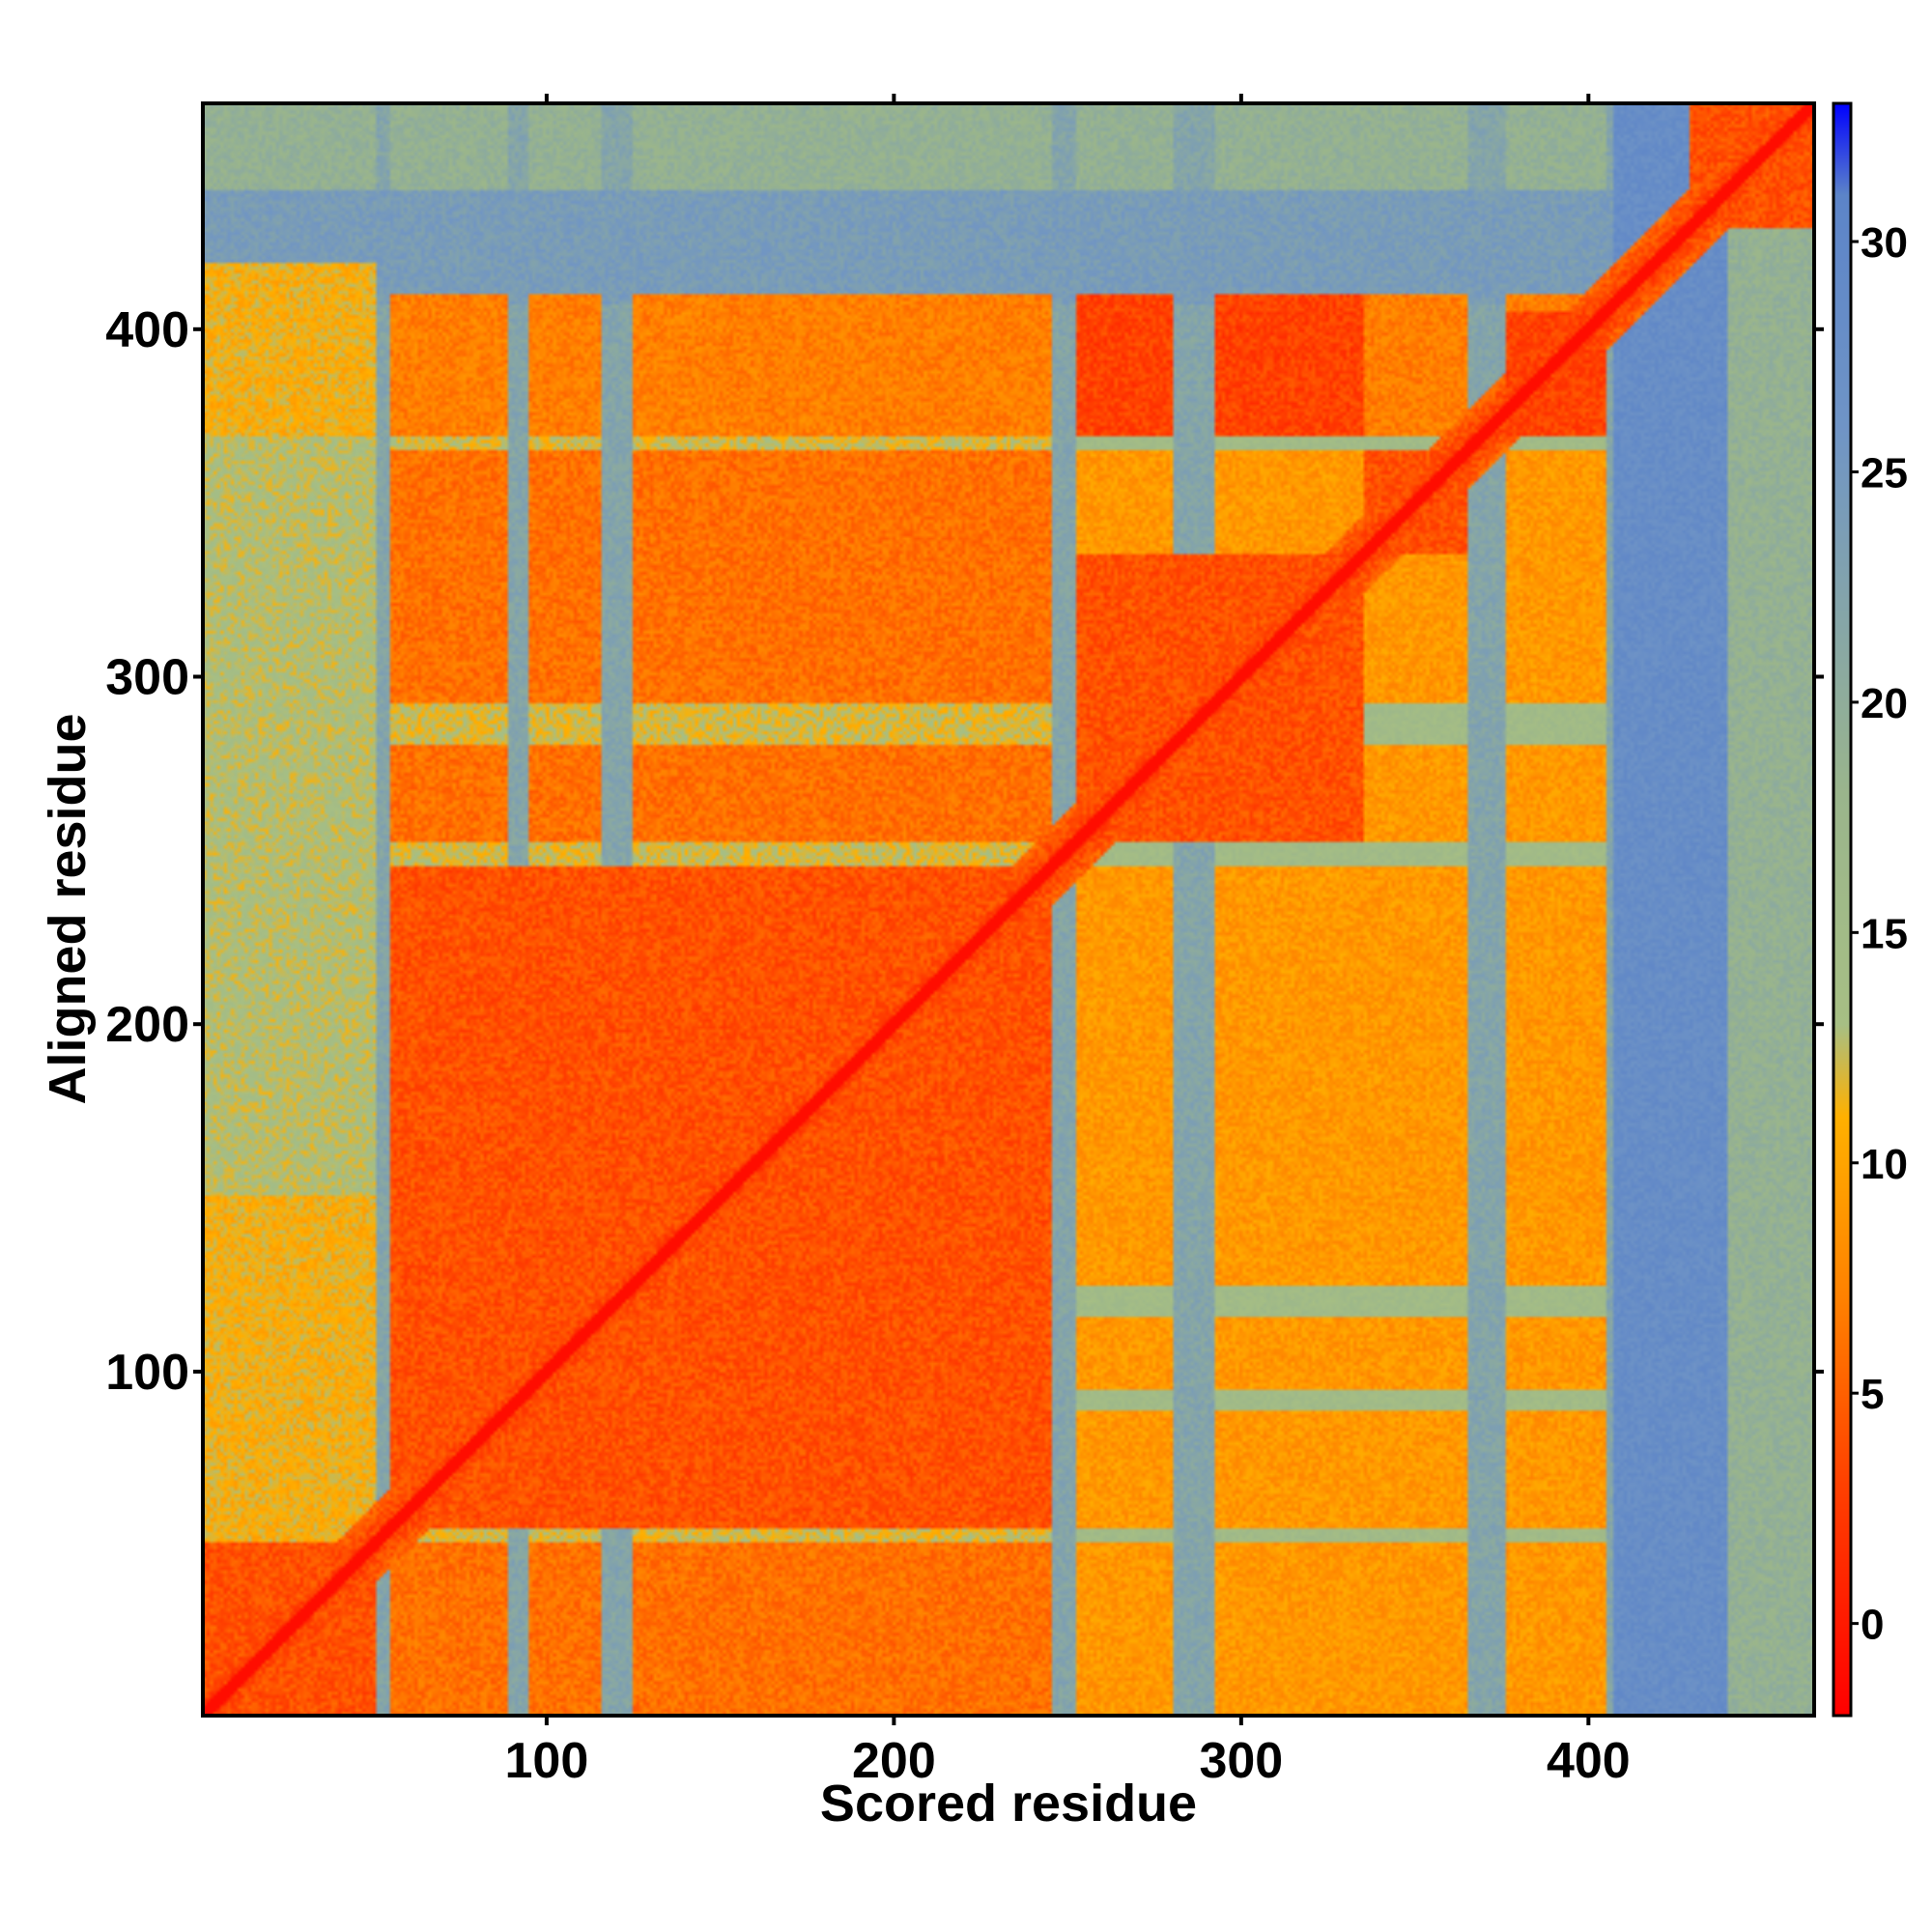 Image resolution: width=1932 pixels, height=1932 pixels. I want to click on y-tick-label: 400, so click(147, 330).